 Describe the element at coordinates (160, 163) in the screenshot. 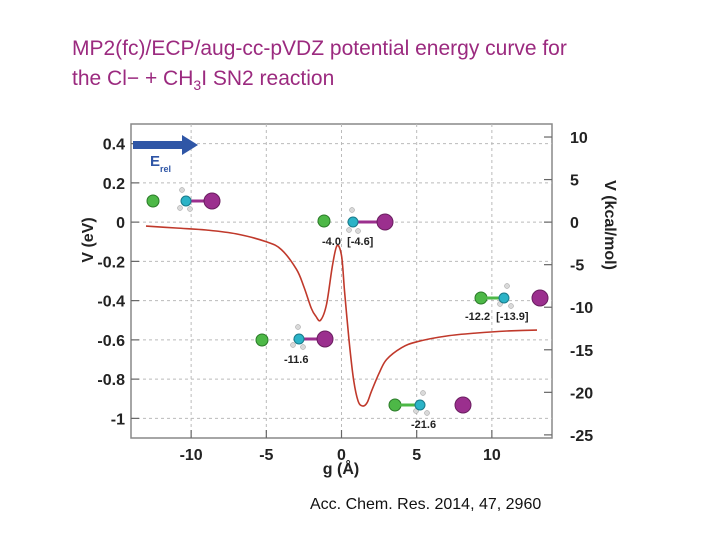

I see `erel-label: Erel` at that location.